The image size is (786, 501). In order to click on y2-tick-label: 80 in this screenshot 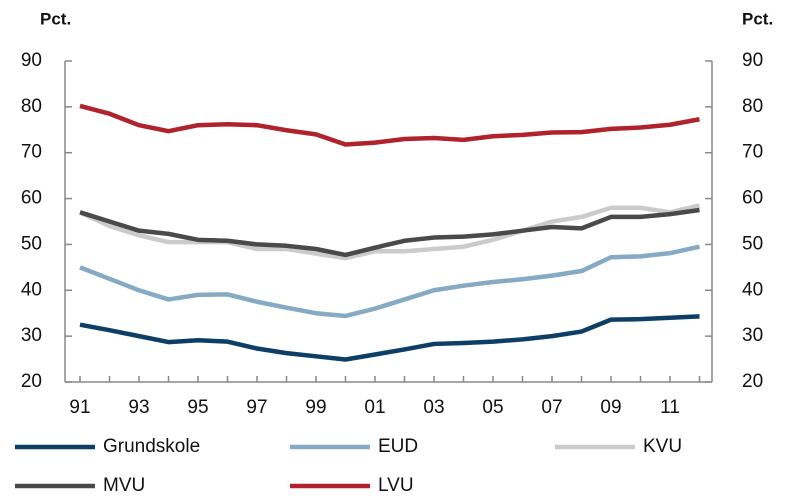, I will do `click(752, 106)`.